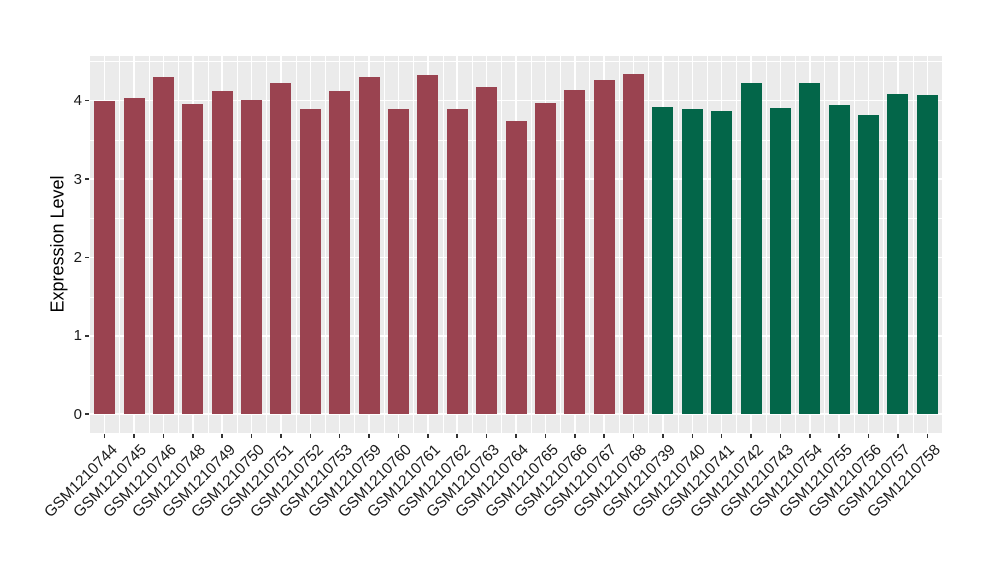  Describe the element at coordinates (77, 179) in the screenshot. I see `y-tick-label: 3` at that location.